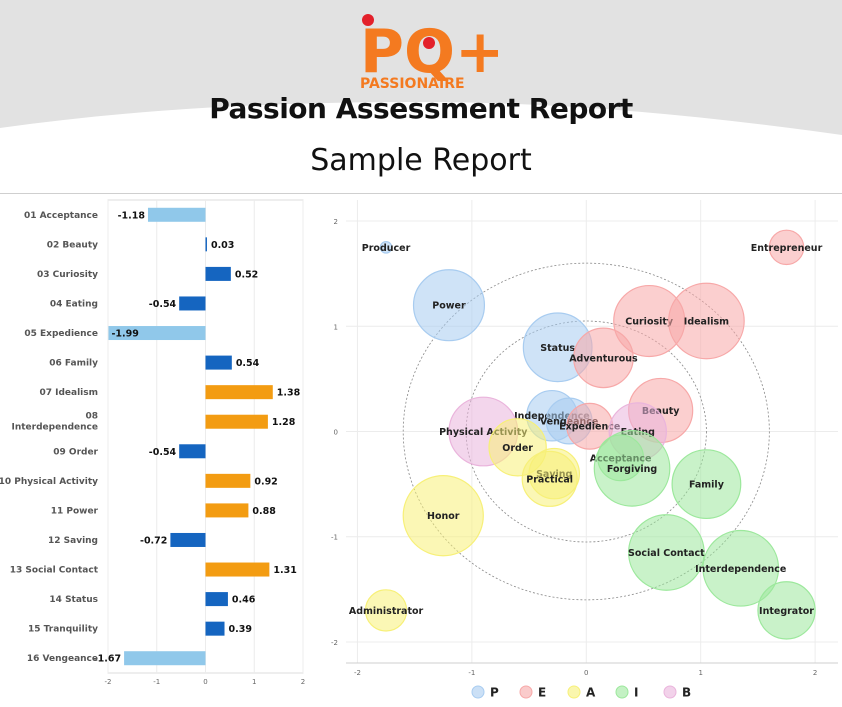 The image size is (842, 707). What do you see at coordinates (61, 216) in the screenshot?
I see `category-label: 01 Acceptance` at bounding box center [61, 216].